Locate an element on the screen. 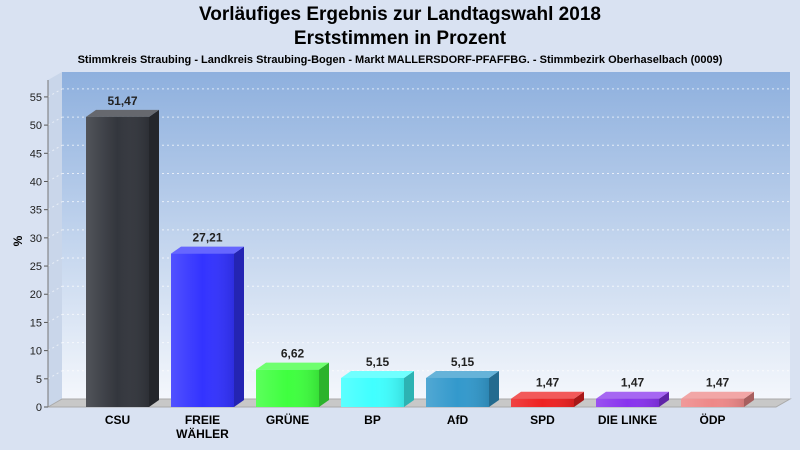  x-tick-label: CSU is located at coordinates (117, 420).